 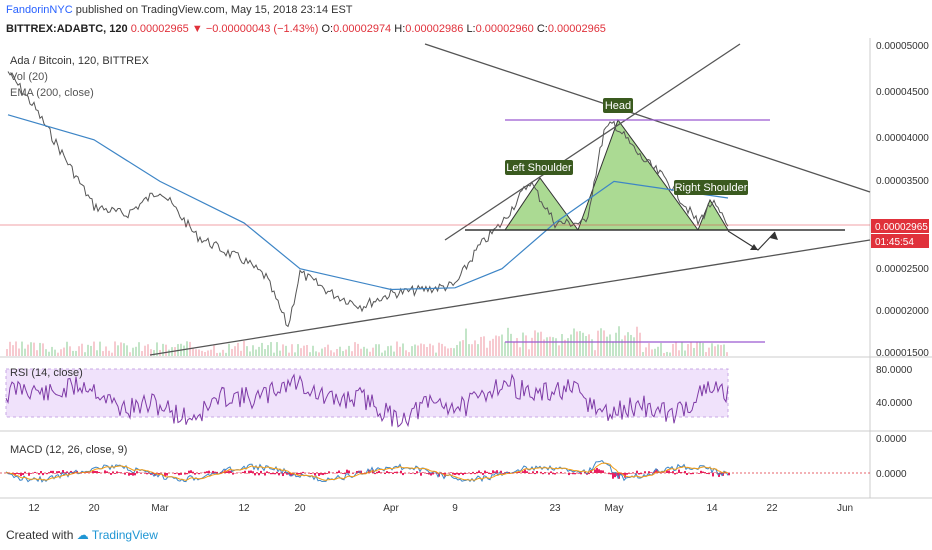 What do you see at coordinates (592, 142) in the screenshot?
I see `rising-trendline` at bounding box center [592, 142].